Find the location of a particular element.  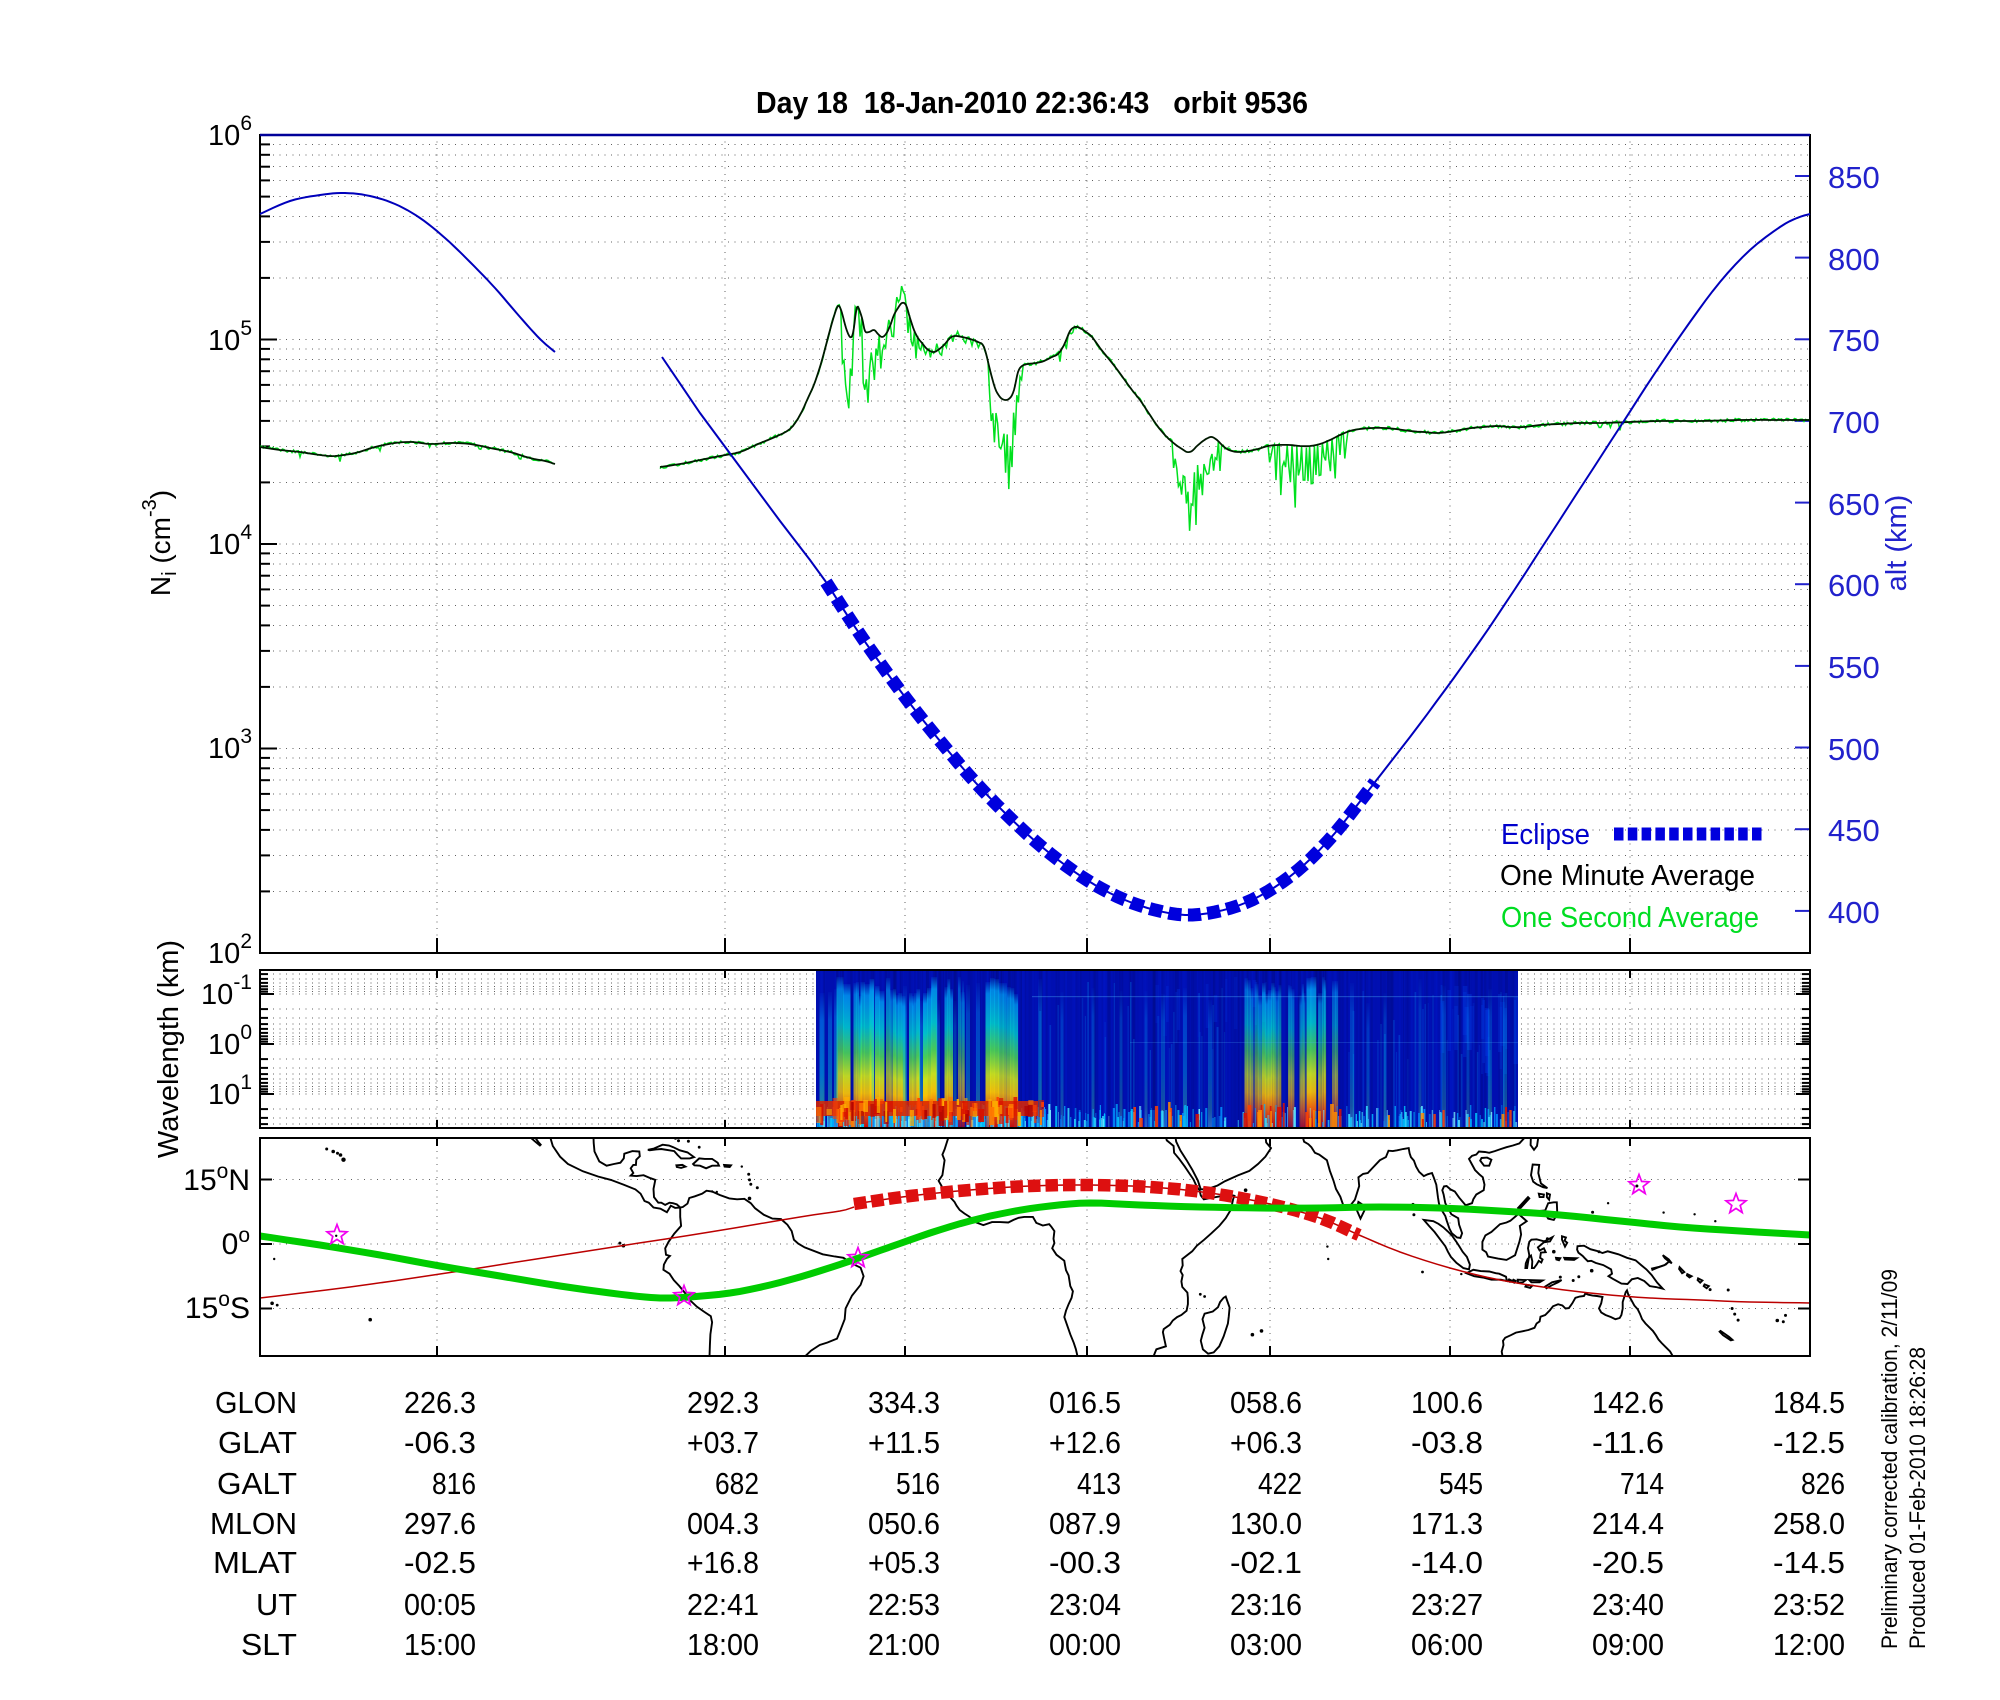

svg-text: 214.4 is located at coordinates (1628, 1523).